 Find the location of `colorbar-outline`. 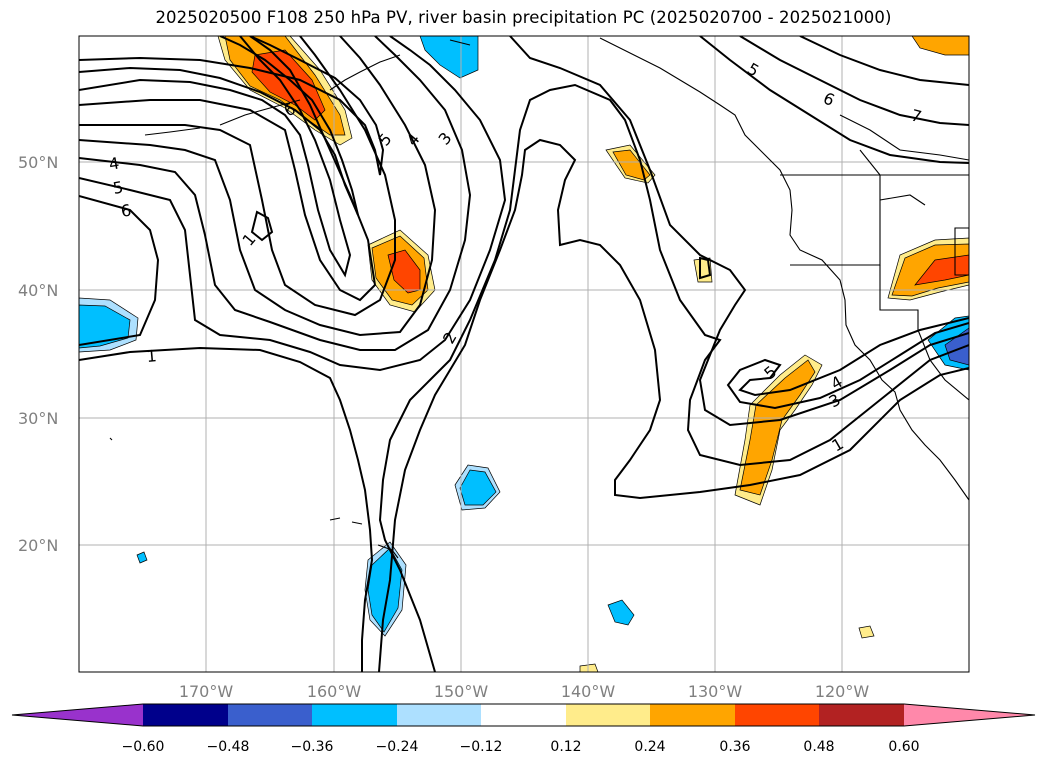

colorbar-outline is located at coordinates (523, 715).